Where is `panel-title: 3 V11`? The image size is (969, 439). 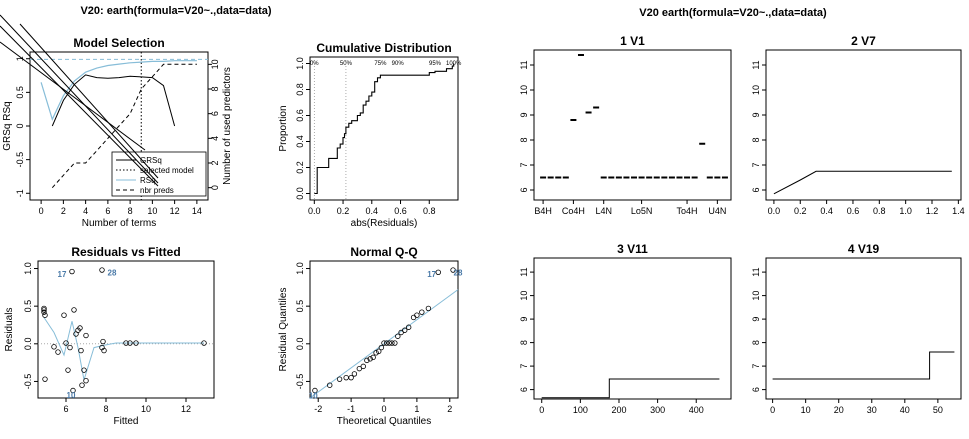 panel-title: 3 V11 is located at coordinates (632, 249).